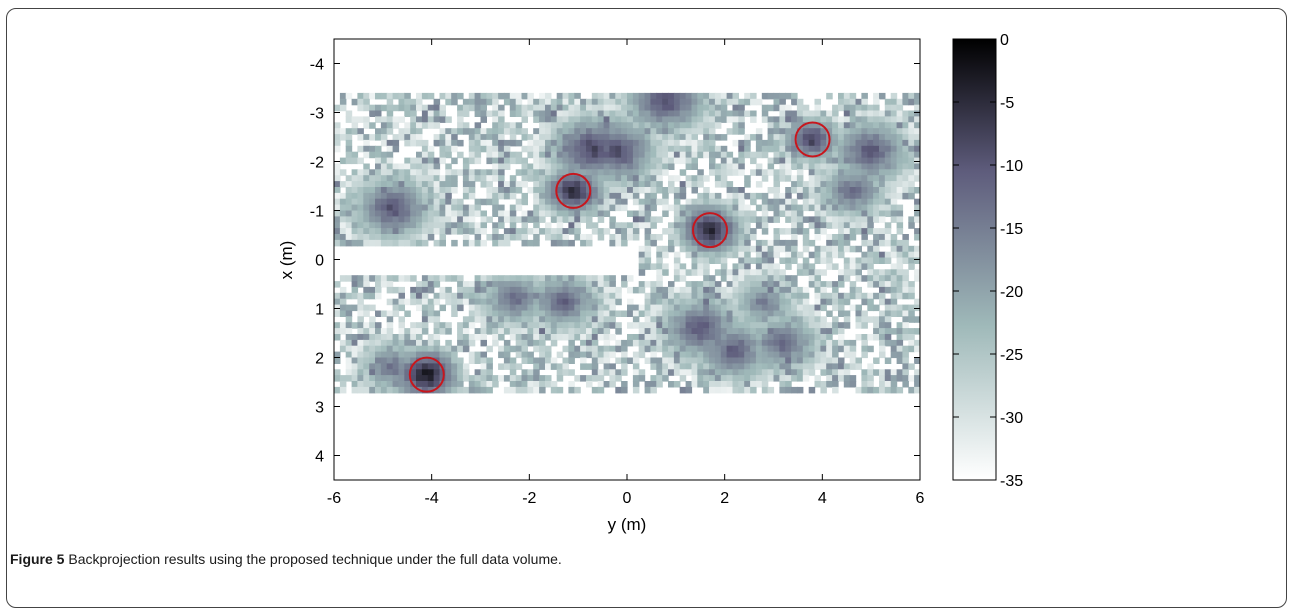 The width and height of the screenshot is (1293, 608). What do you see at coordinates (920, 498) in the screenshot?
I see `x-tick-label: 6` at bounding box center [920, 498].